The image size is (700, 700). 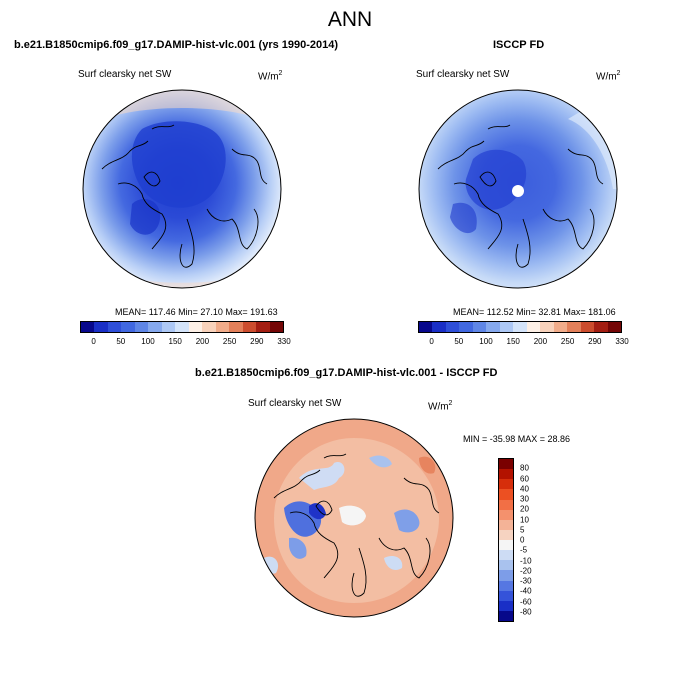 What do you see at coordinates (524, 468) in the screenshot?
I see `colorbar-tick-label: 80` at bounding box center [524, 468].